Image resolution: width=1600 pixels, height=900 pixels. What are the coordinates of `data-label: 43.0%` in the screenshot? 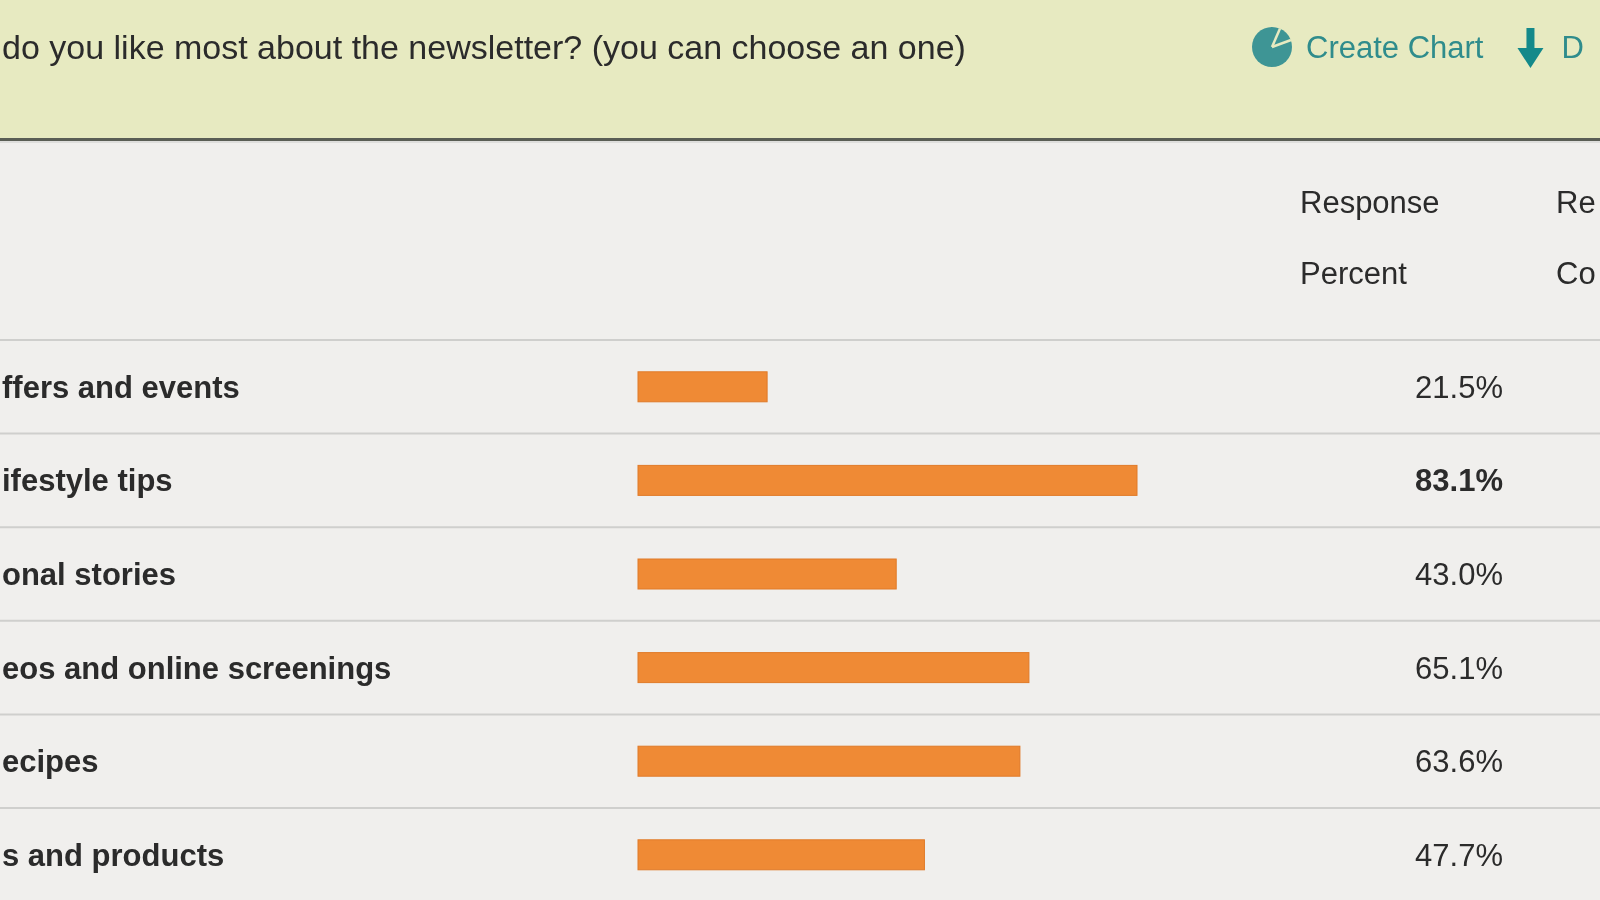 It's located at (1459, 574).